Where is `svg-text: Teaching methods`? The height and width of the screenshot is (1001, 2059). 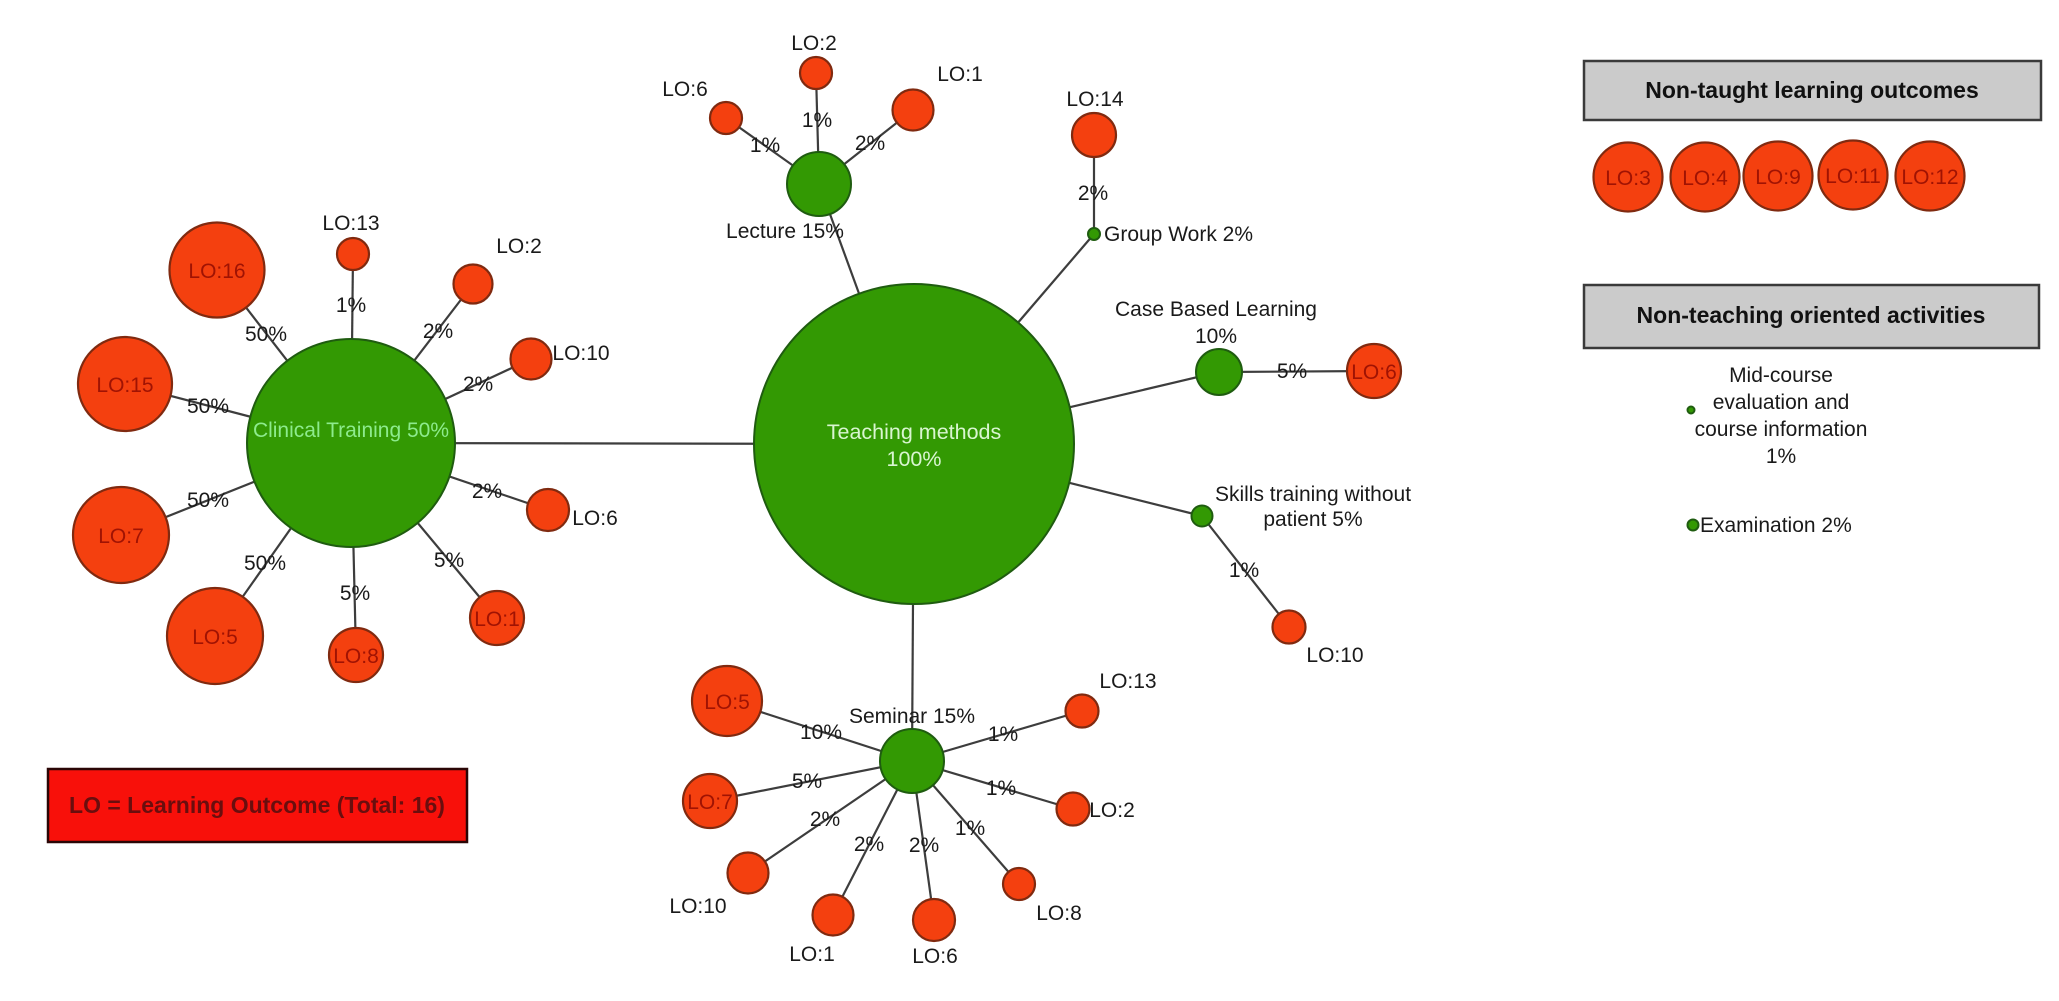
svg-text: Teaching methods is located at coordinates (914, 432).